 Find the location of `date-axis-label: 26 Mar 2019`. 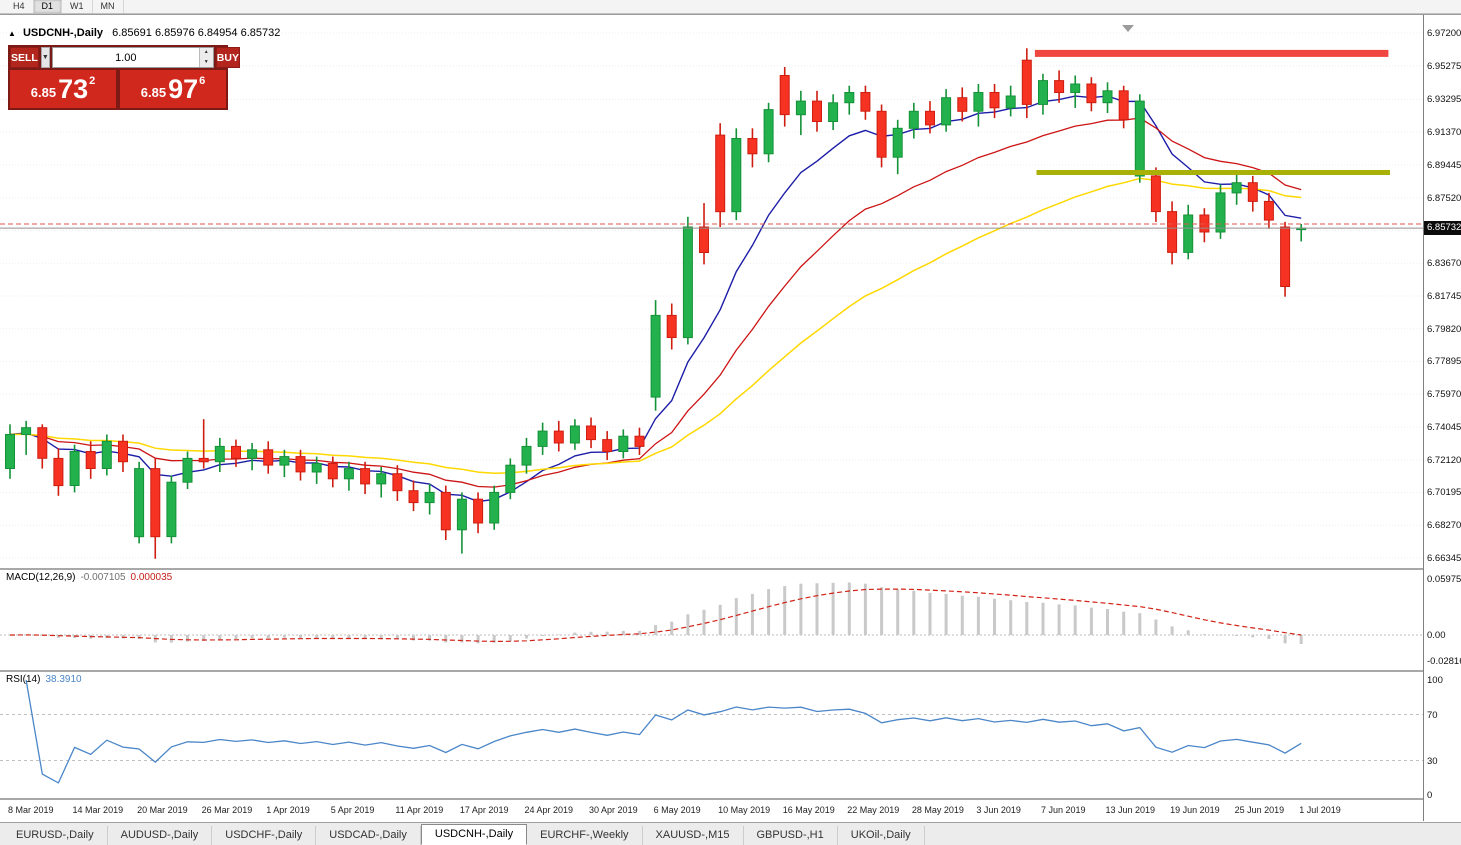

date-axis-label: 26 Mar 2019 is located at coordinates (227, 810).